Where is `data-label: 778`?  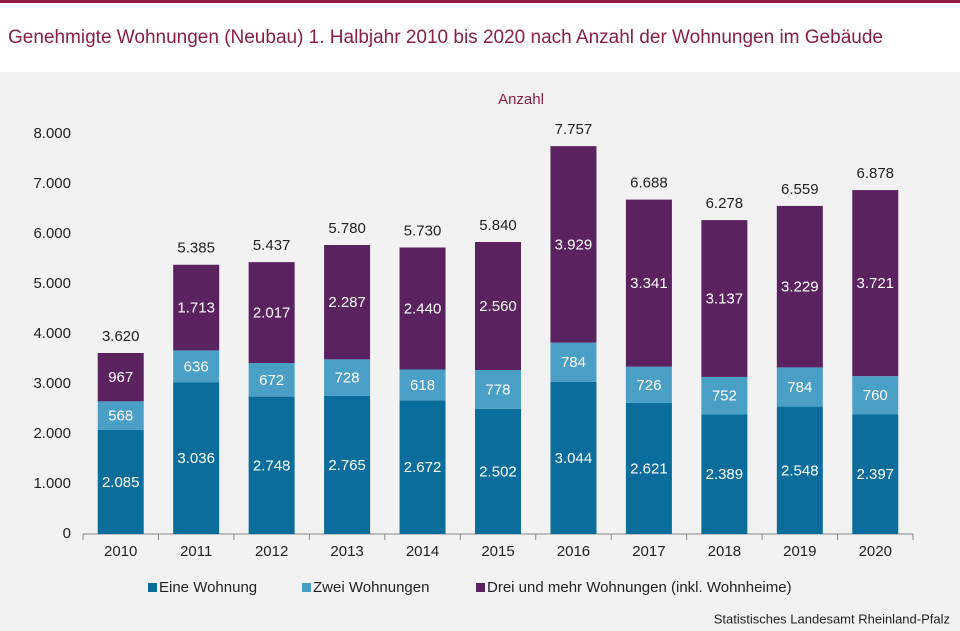
data-label: 778 is located at coordinates (497, 389).